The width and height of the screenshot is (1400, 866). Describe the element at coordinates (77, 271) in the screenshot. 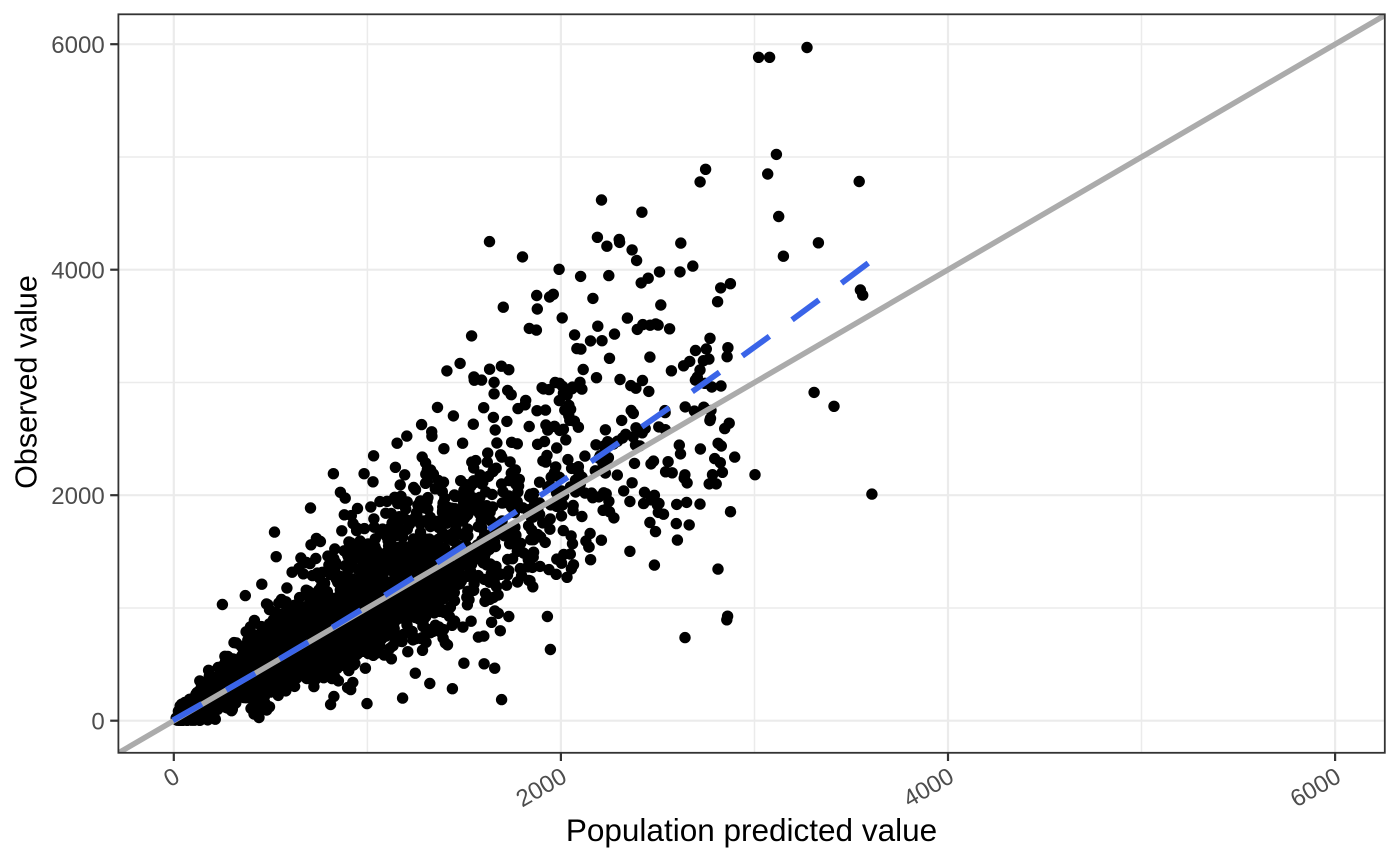

I see `svg-text: 4000` at that location.